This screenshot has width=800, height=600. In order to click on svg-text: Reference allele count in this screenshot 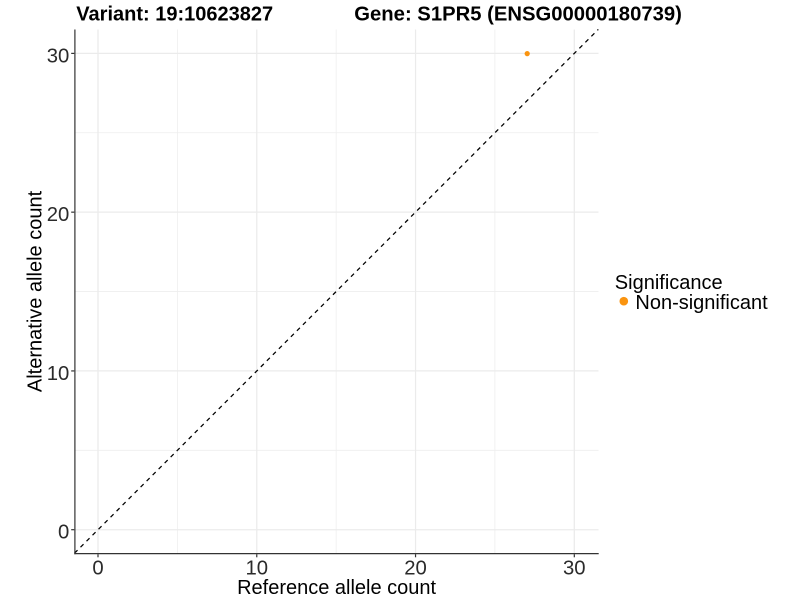, I will do `click(336, 588)`.